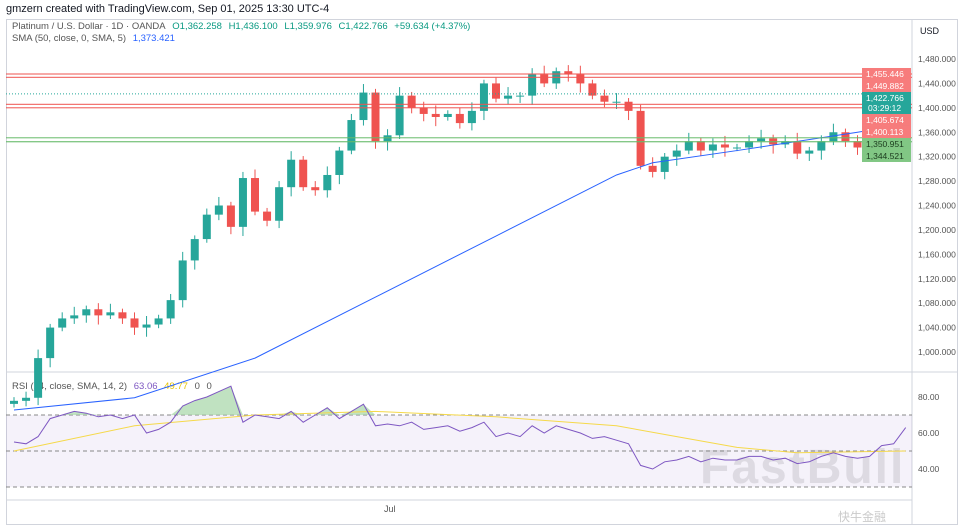  Describe the element at coordinates (803, 467) in the screenshot. I see `watermark: FastBull` at that location.